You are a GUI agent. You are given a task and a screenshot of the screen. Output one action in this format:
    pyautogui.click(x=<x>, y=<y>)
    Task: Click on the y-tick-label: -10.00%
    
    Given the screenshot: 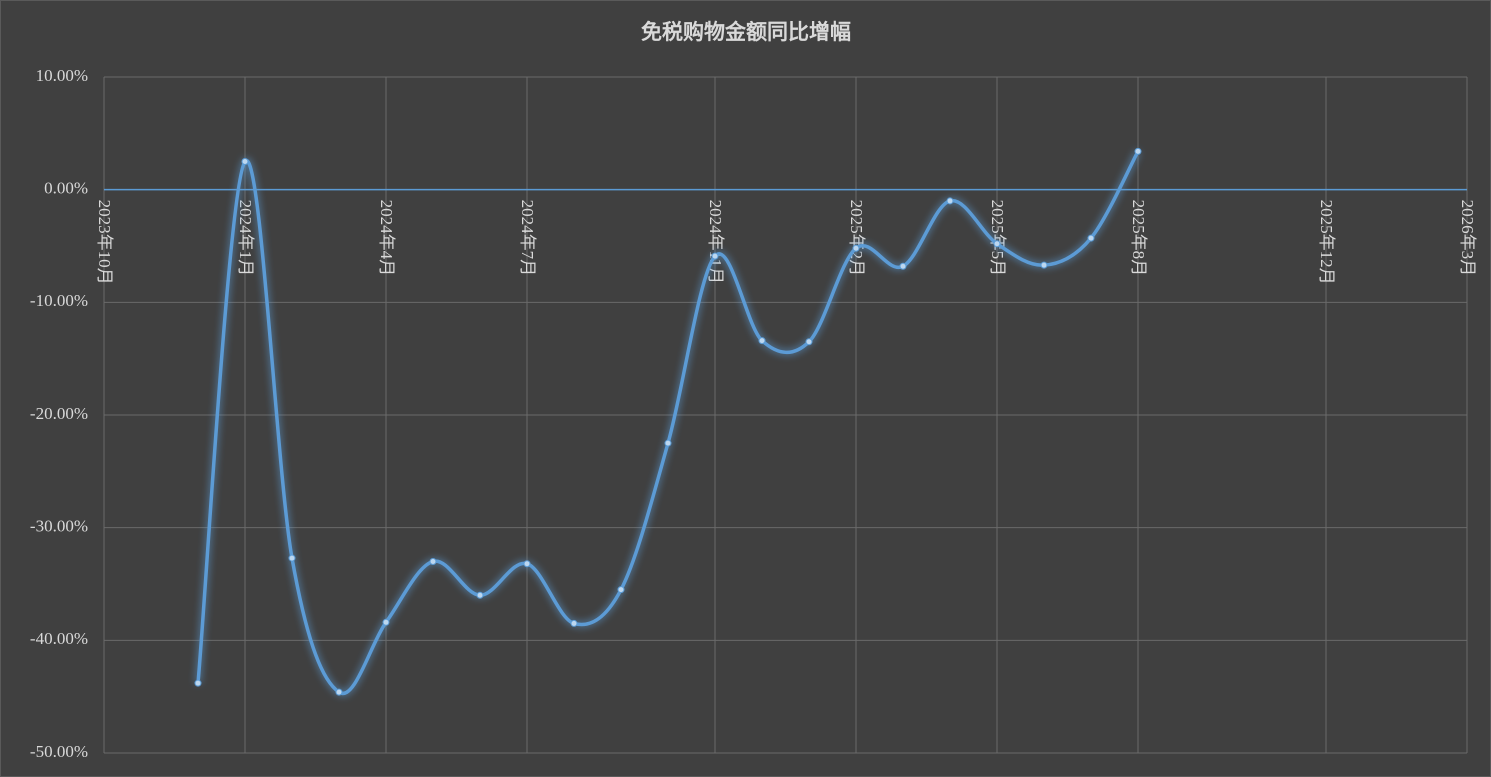 What is the action you would take?
    pyautogui.click(x=59, y=300)
    